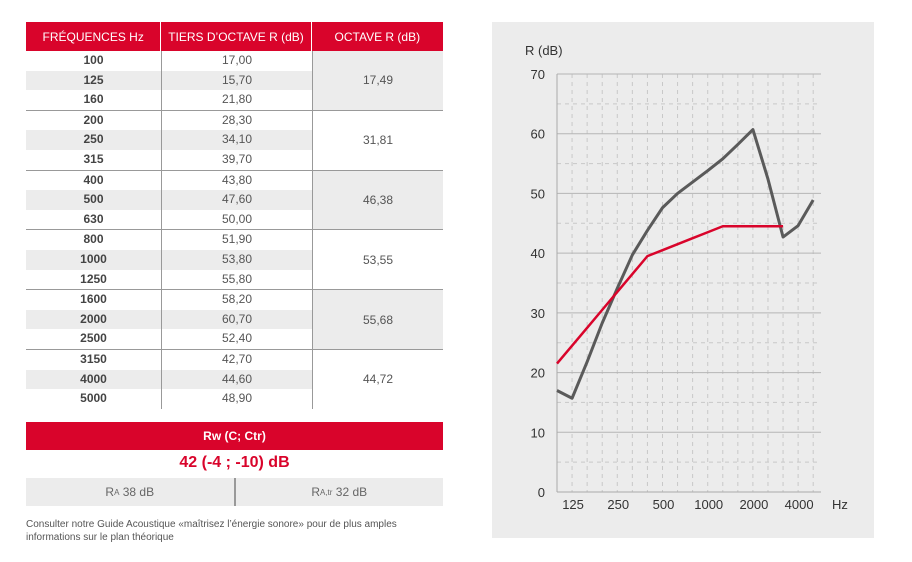 The image size is (912, 562). I want to click on table-row: 250 34,10, so click(169, 140).